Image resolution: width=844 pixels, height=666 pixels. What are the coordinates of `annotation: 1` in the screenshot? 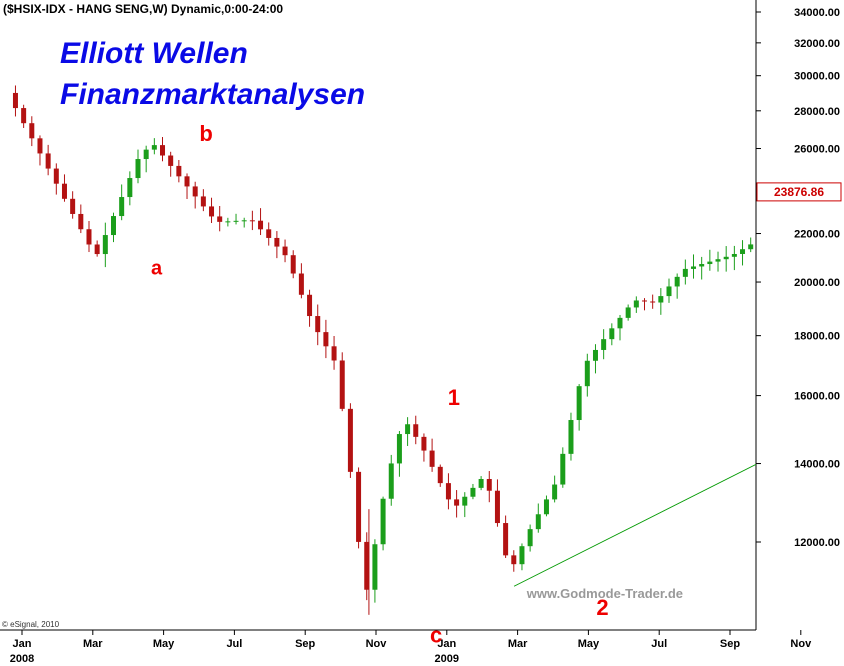 It's located at (454, 397).